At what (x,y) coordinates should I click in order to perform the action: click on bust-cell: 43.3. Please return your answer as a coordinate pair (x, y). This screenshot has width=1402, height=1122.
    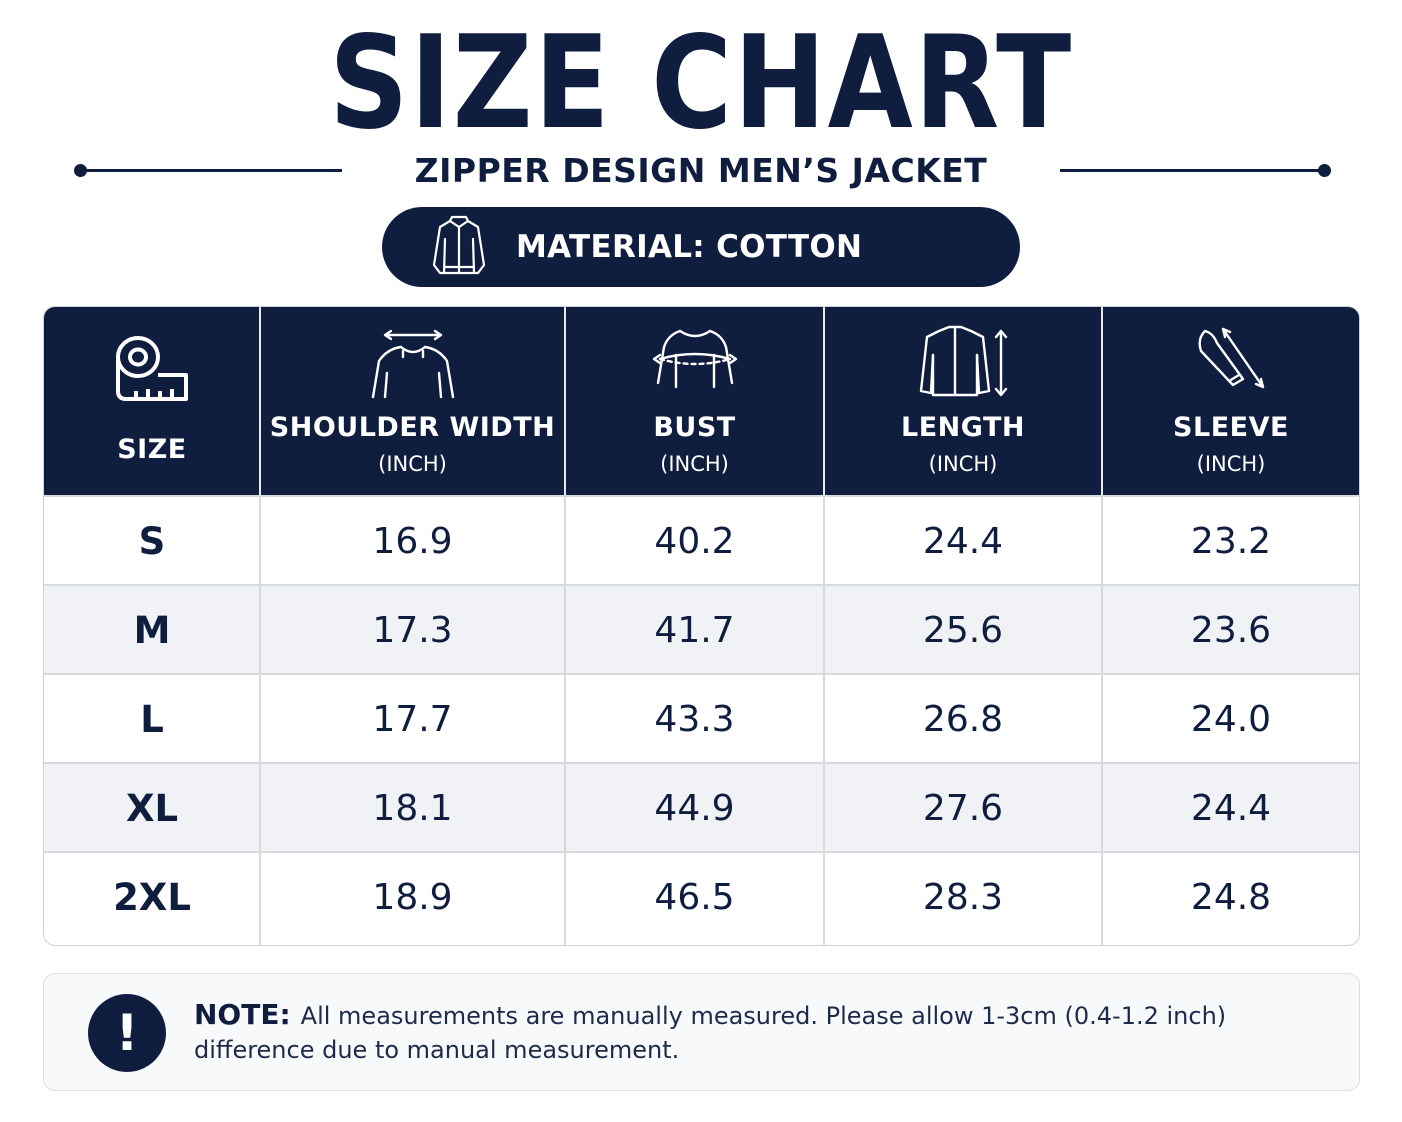
    Looking at the image, I should click on (694, 719).